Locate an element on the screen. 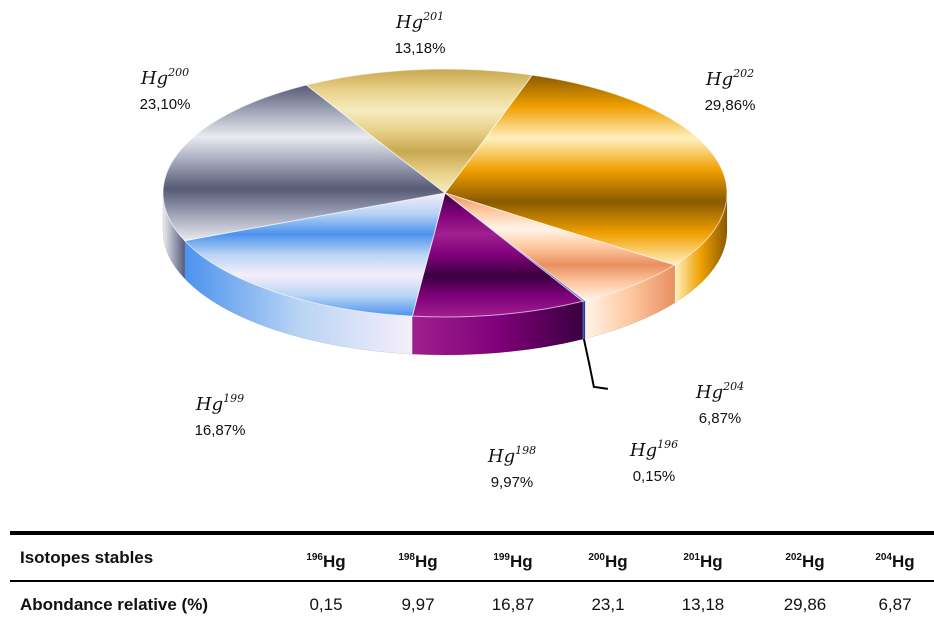  table-col-mass-200: 200 is located at coordinates (596, 557).